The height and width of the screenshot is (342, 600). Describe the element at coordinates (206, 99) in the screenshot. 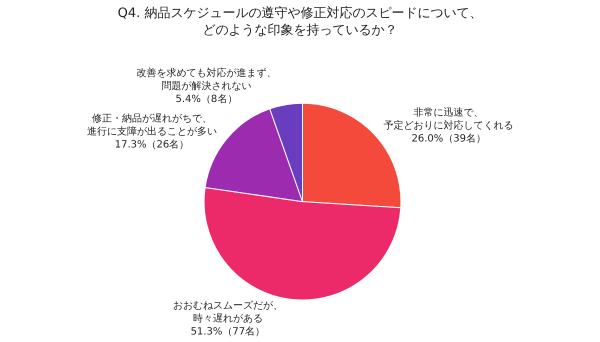

I see `data-label: 5.4%（8名）` at that location.